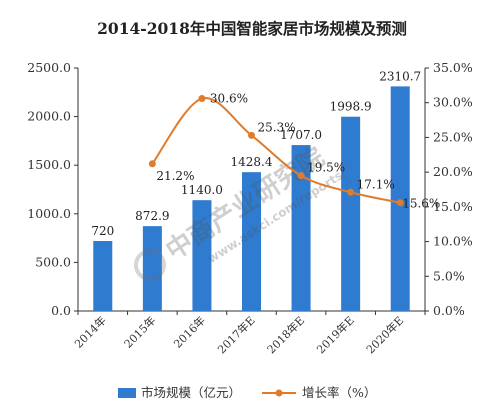  I want to click on y-left-tick-label: 2000.0, so click(49, 116).